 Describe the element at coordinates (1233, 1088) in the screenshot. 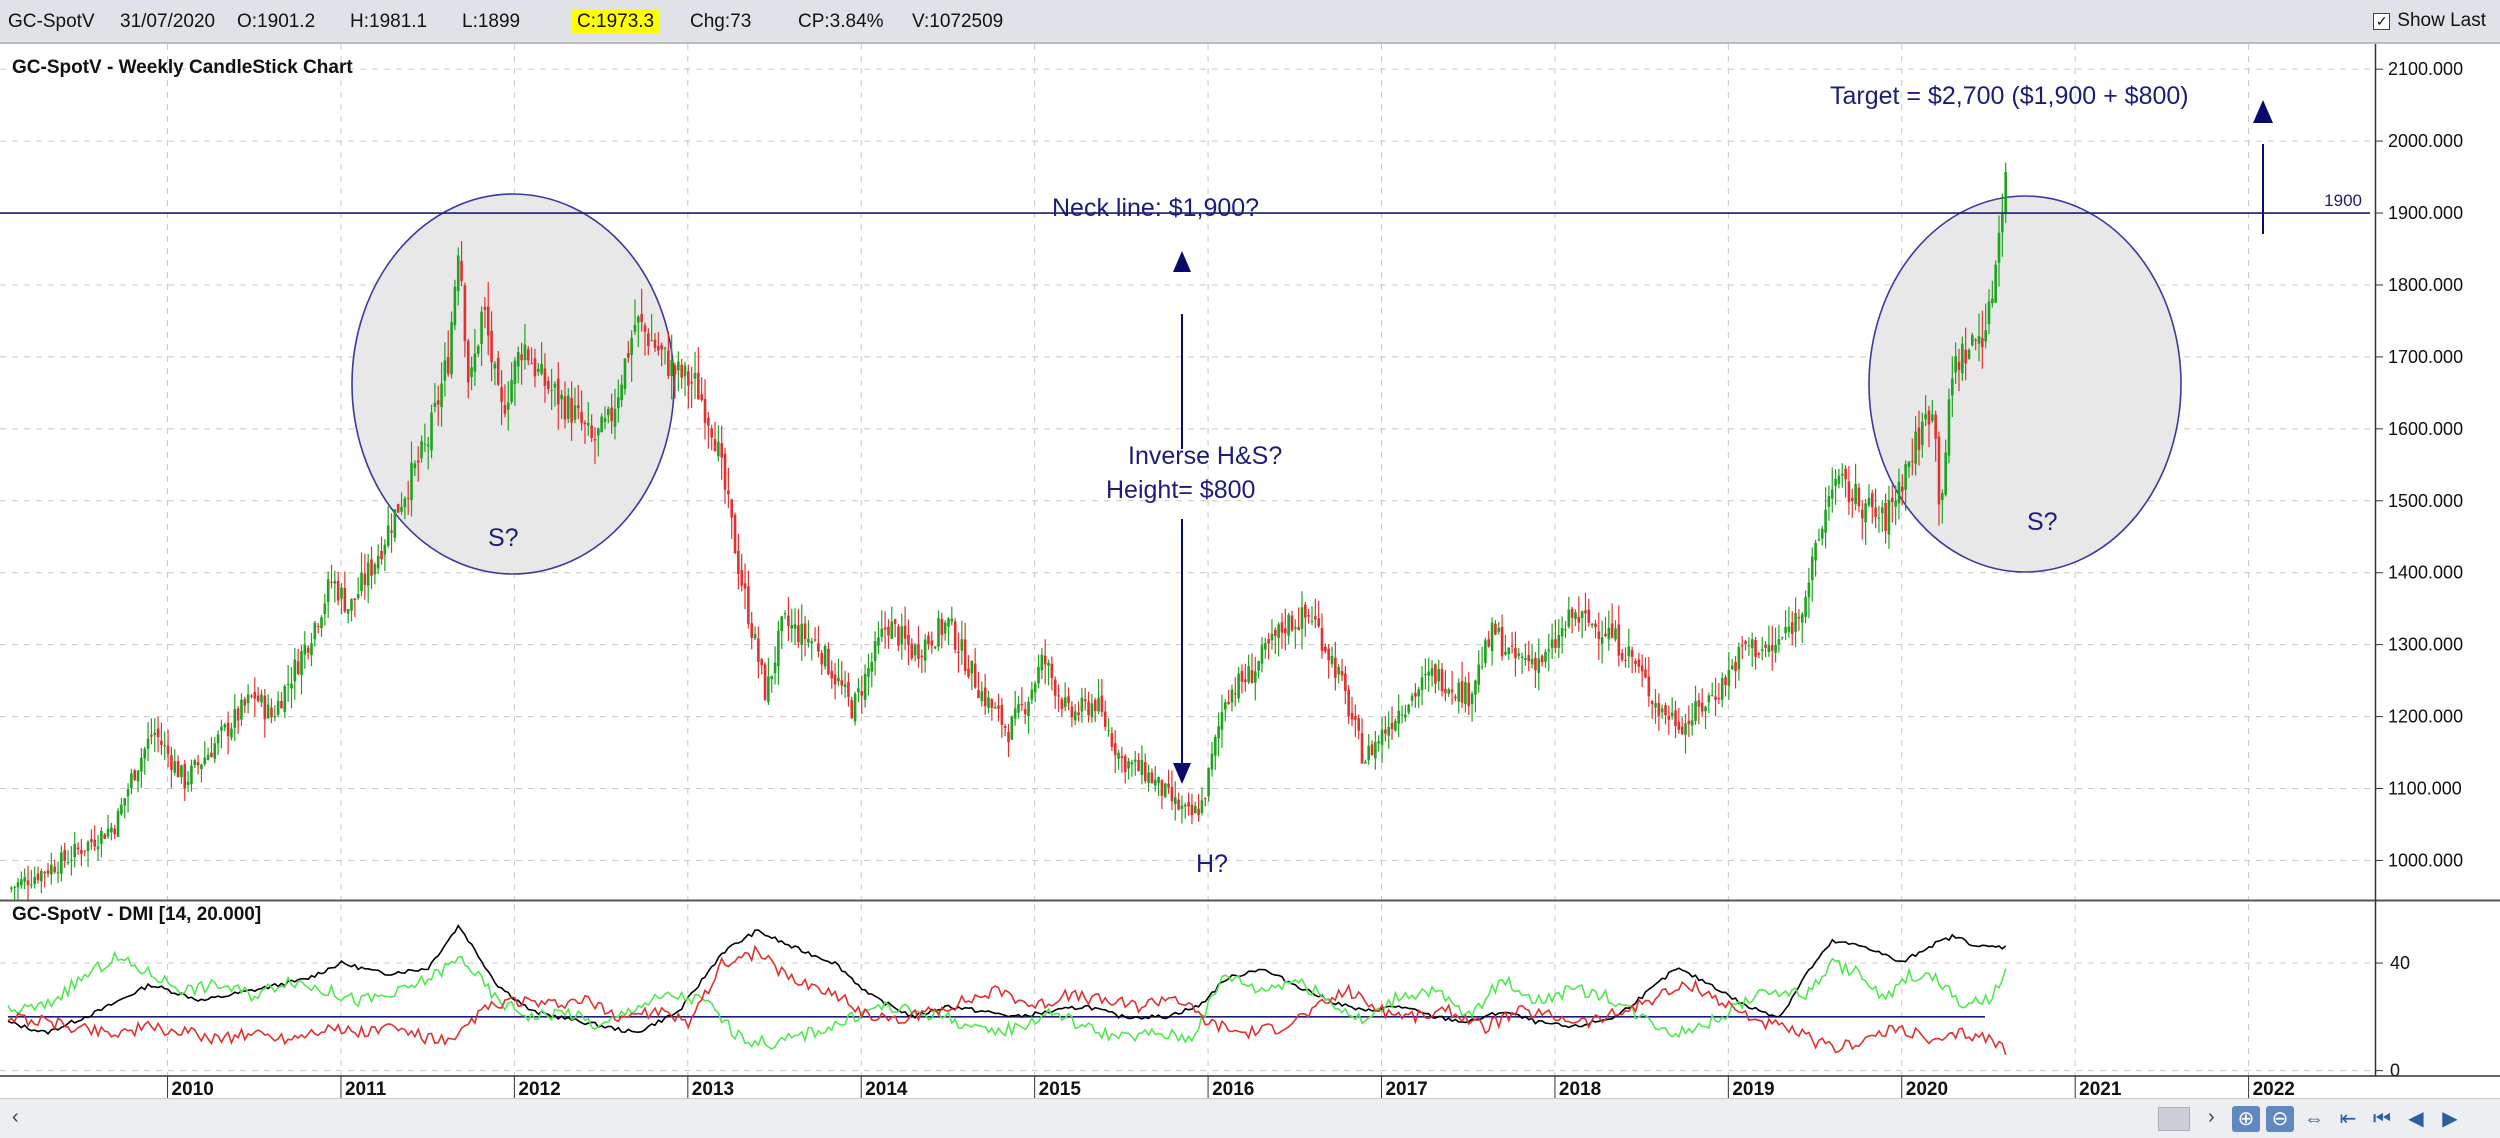

I see `x-tick-label: 2016` at that location.